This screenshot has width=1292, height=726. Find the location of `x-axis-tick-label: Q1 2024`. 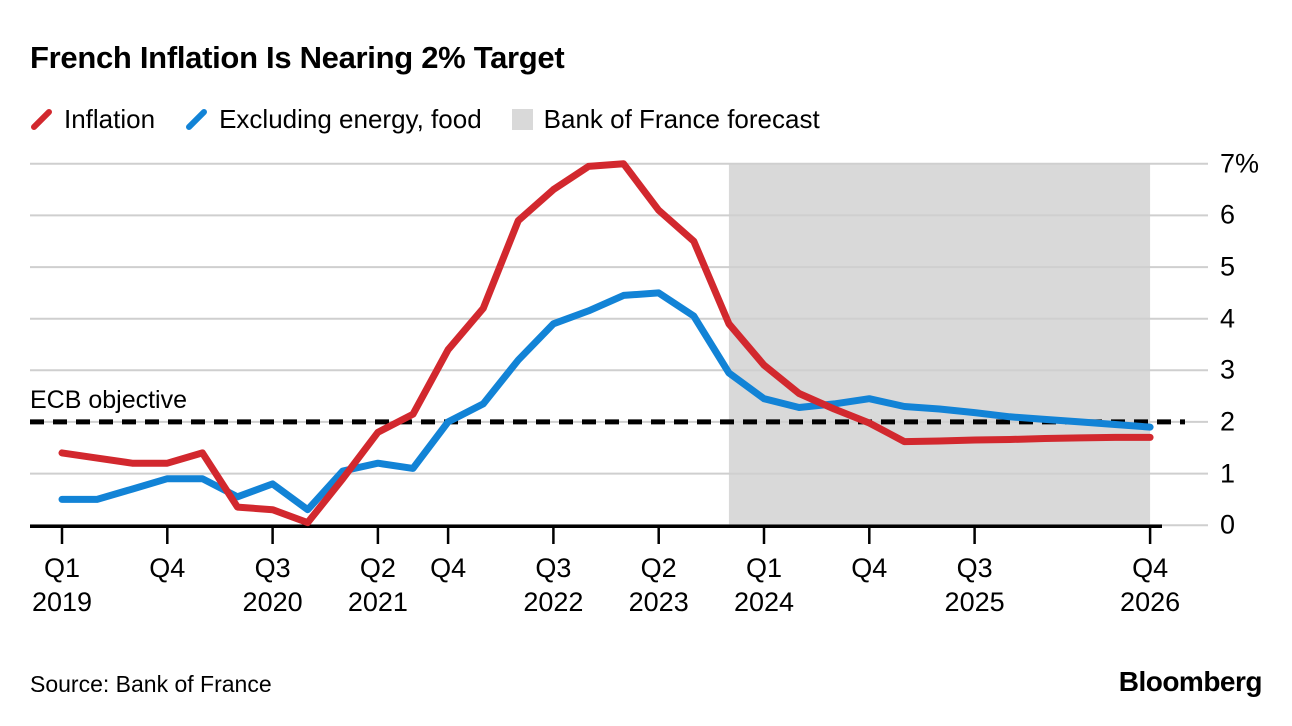

x-axis-tick-label: Q1 2024 is located at coordinates (764, 585).